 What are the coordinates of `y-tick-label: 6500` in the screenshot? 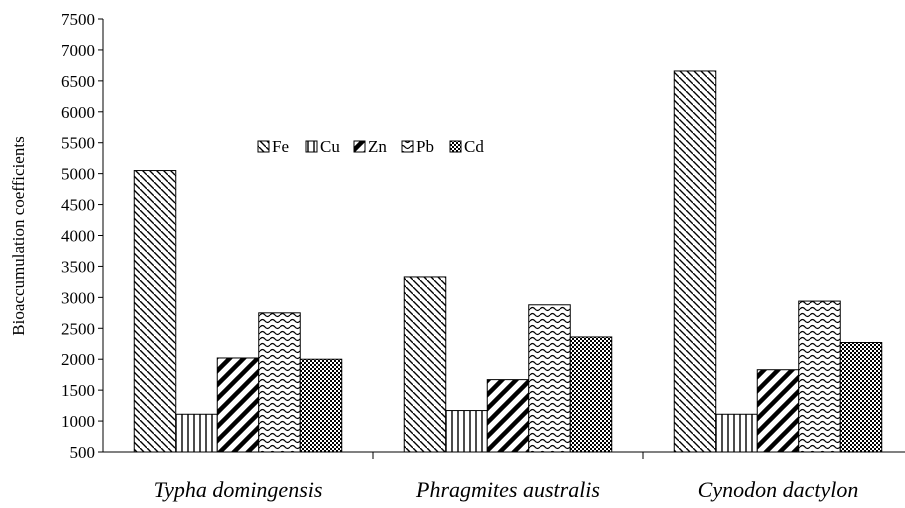 It's located at (78, 81).